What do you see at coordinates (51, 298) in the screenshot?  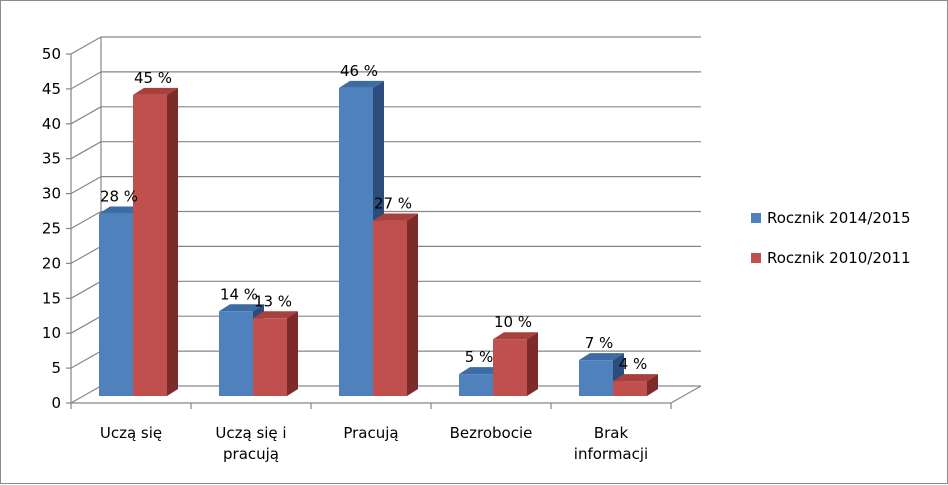 I see `y-tick-label: 15` at bounding box center [51, 298].